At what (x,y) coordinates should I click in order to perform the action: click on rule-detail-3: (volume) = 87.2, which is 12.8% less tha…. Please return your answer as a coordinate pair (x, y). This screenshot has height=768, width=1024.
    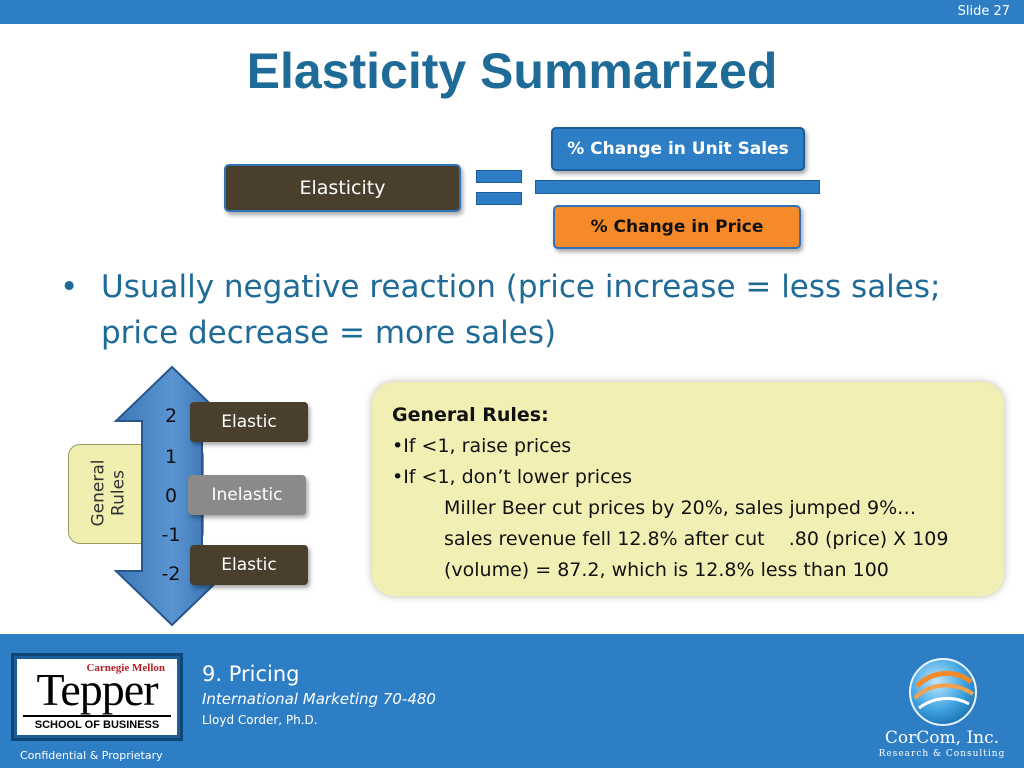
    Looking at the image, I should click on (666, 570).